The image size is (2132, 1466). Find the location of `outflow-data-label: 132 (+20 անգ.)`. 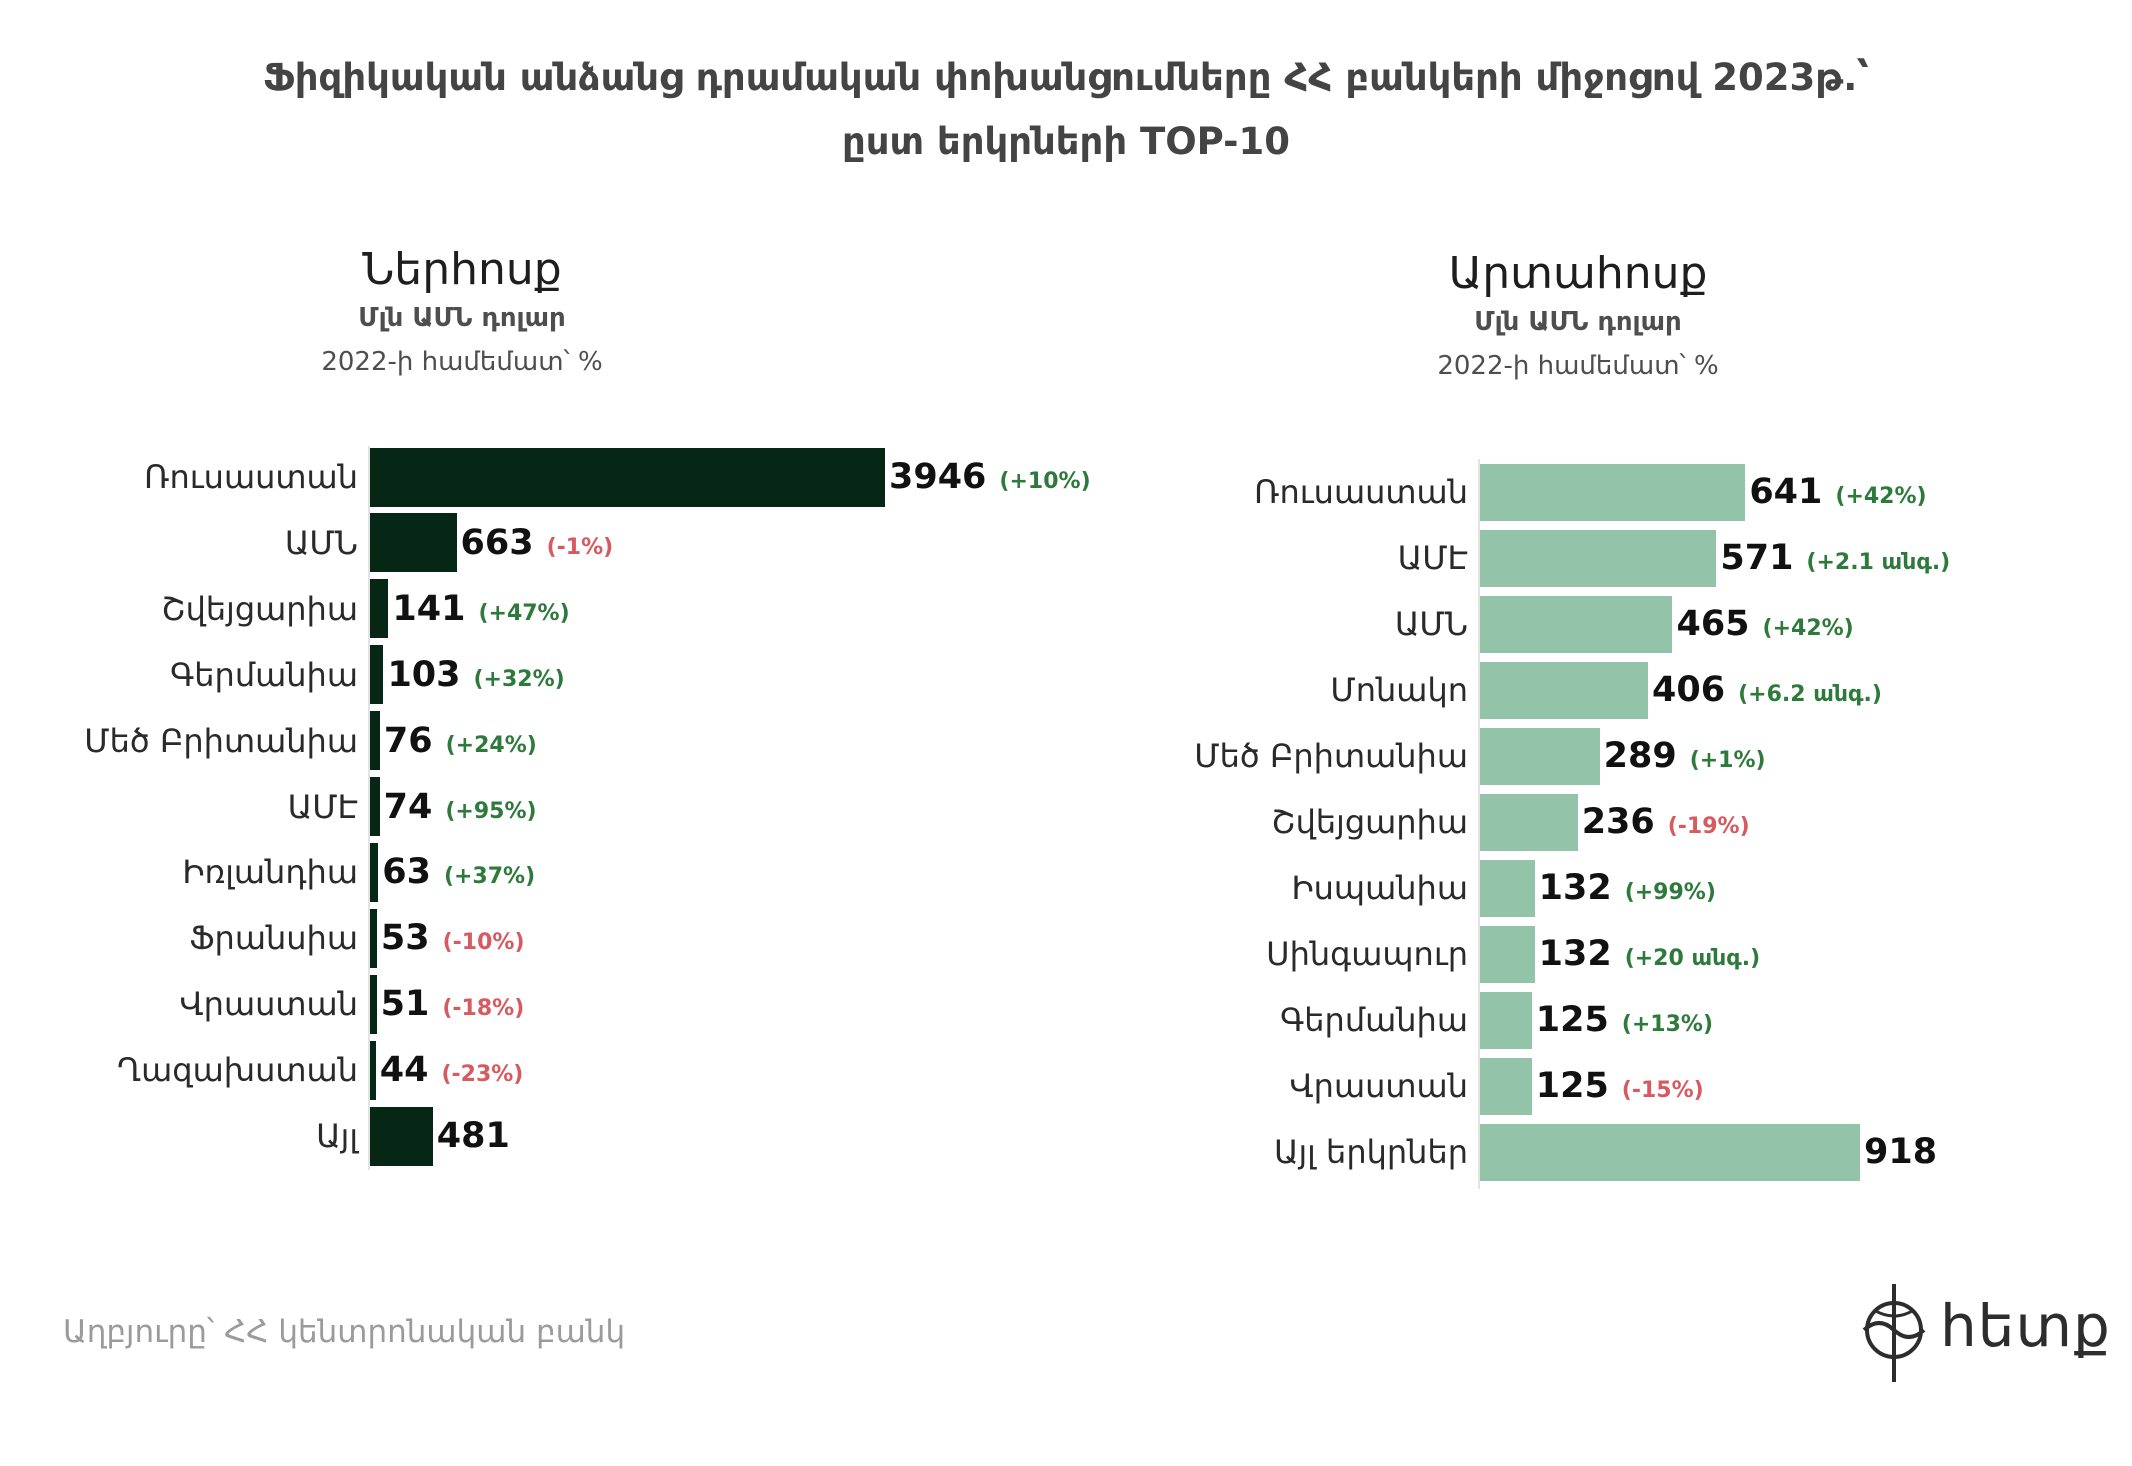

outflow-data-label: 132 (+20 անգ.) is located at coordinates (1650, 954).